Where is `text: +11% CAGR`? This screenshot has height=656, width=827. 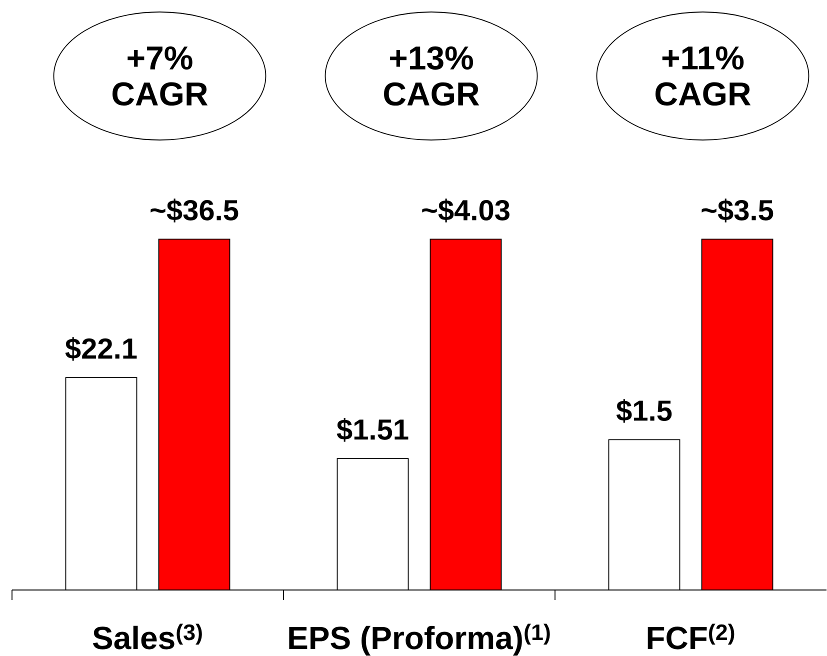 text: +11% CAGR is located at coordinates (703, 76).